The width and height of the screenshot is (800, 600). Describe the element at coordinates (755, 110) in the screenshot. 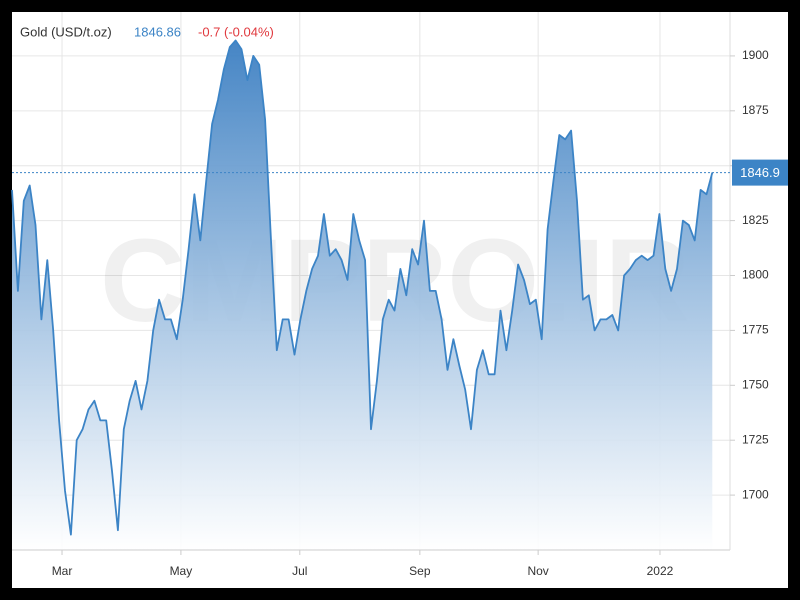

I see `y-tick-label: 1875` at that location.